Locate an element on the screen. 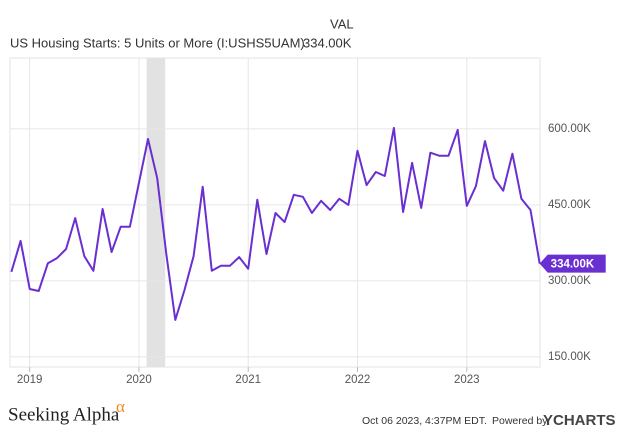 The width and height of the screenshot is (635, 435). x-tick-label: 2020 is located at coordinates (139, 380).